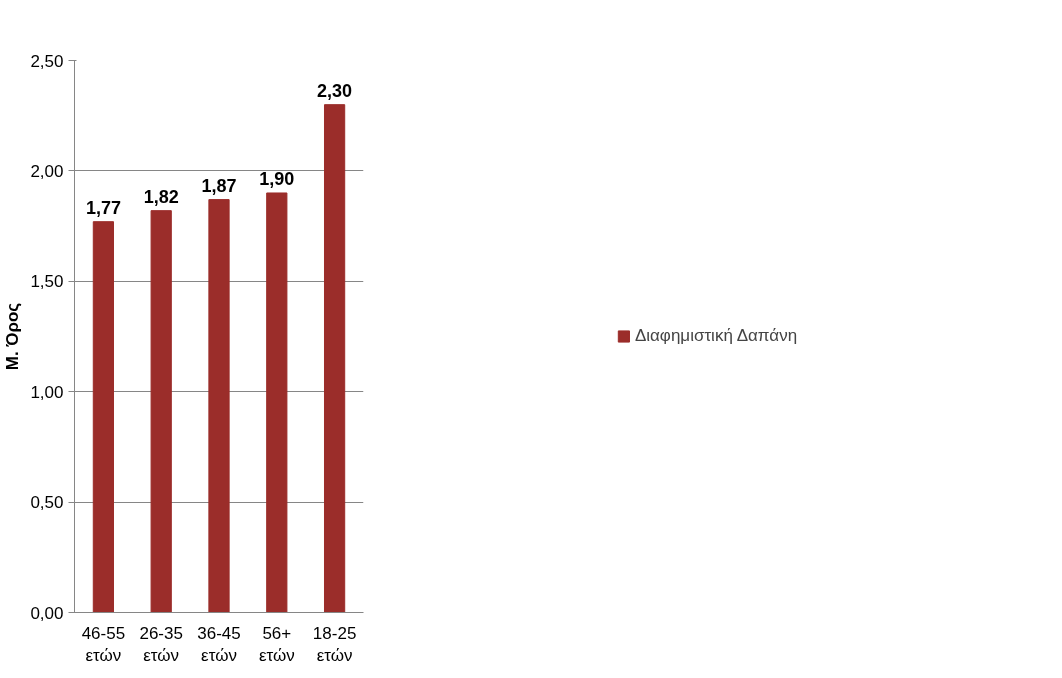 The image size is (1062, 678). What do you see at coordinates (47, 61) in the screenshot?
I see `y-tick-label: 2,50` at bounding box center [47, 61].